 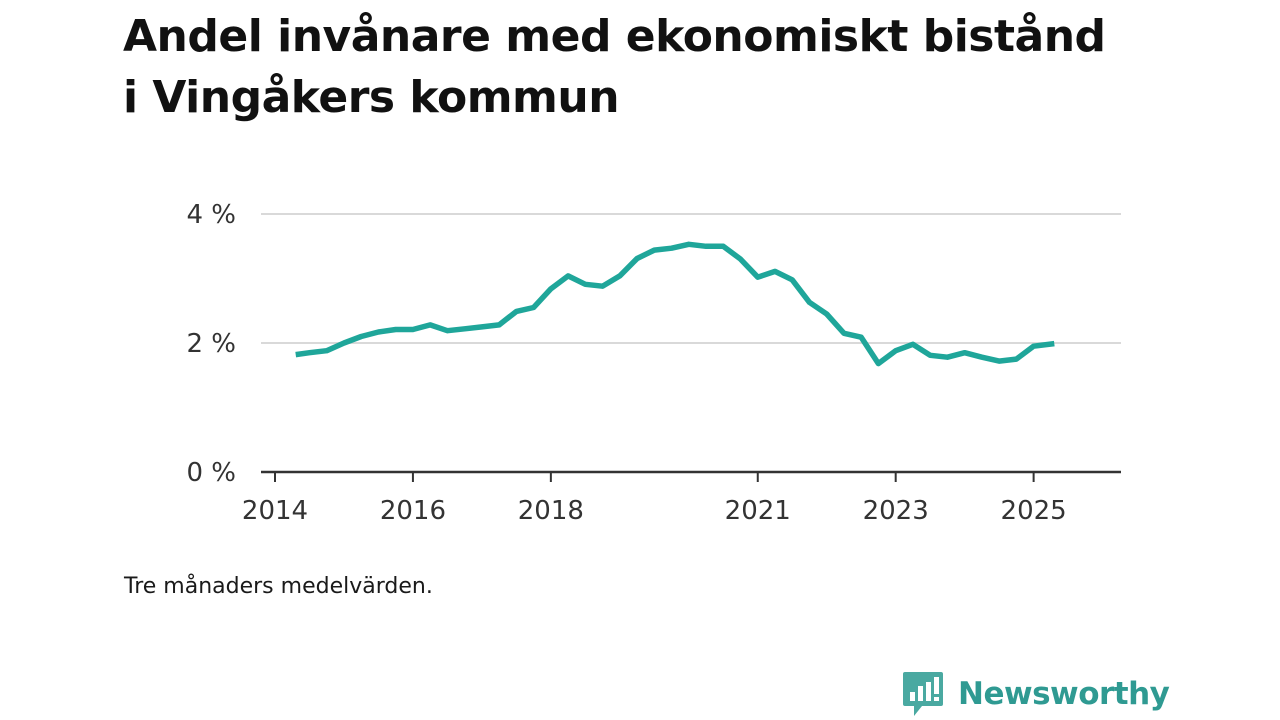 I want to click on x-tick-label: 2018, so click(x=551, y=511).